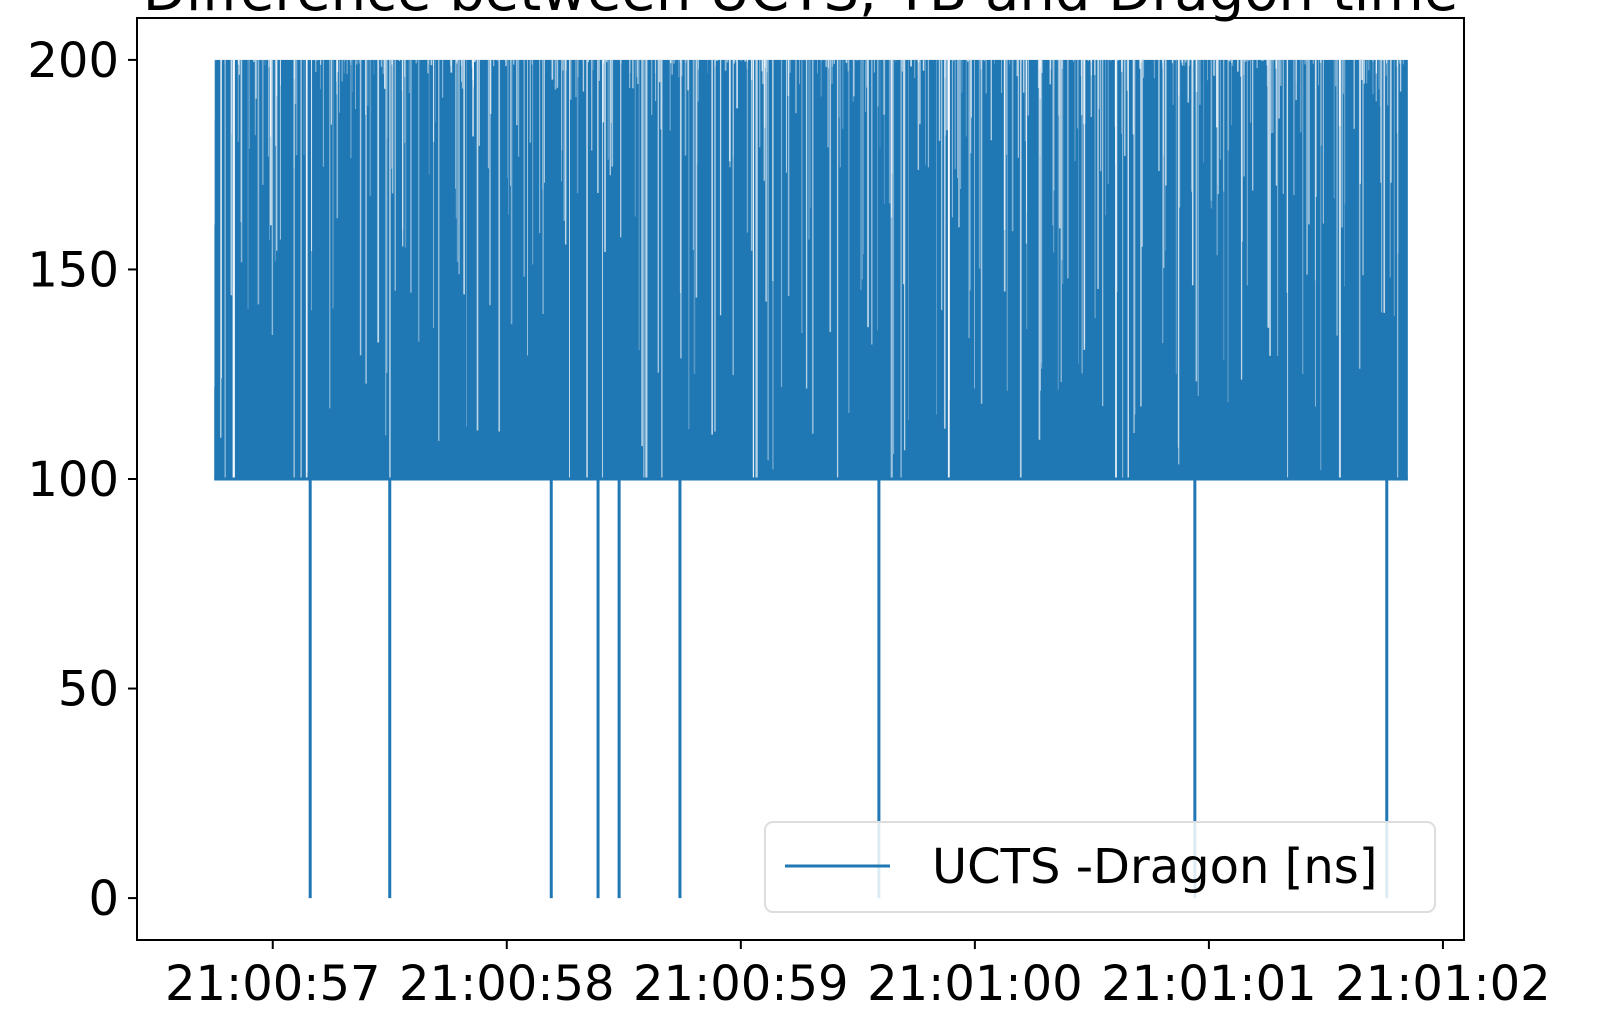 The image size is (1598, 1023). Describe the element at coordinates (1155, 867) in the screenshot. I see `legend-label: UCTS -Dragon [ns]` at that location.